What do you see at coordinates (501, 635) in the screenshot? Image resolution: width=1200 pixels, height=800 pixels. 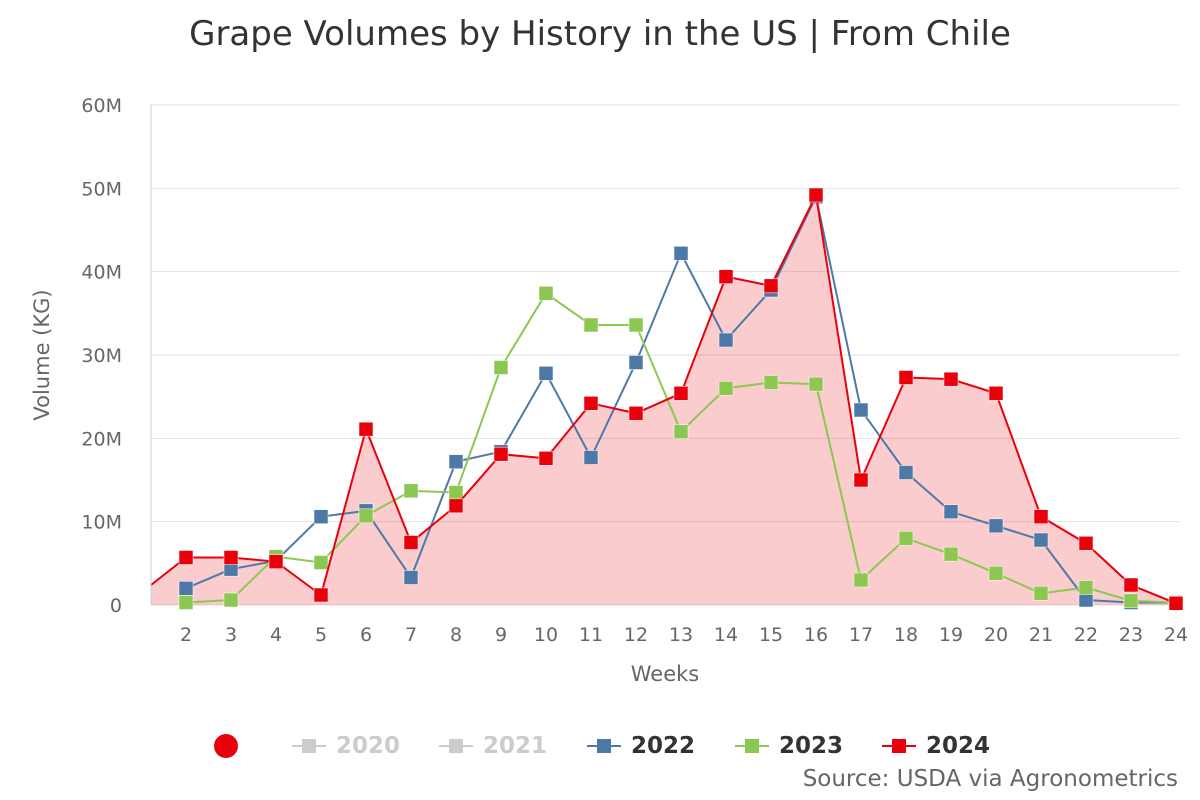 I see `x-tick-label: 9` at bounding box center [501, 635].